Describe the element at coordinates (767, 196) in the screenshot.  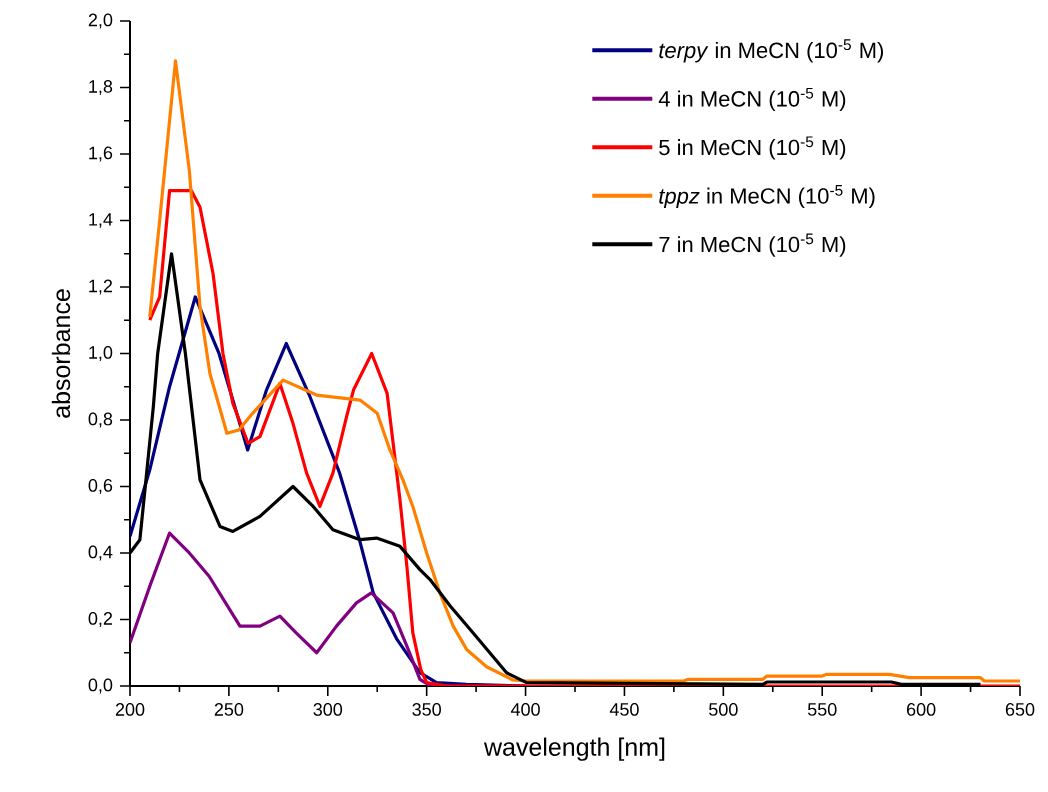
I see `legend-label: tppz in MeCN (10$^{-5}$ M)` at that location.